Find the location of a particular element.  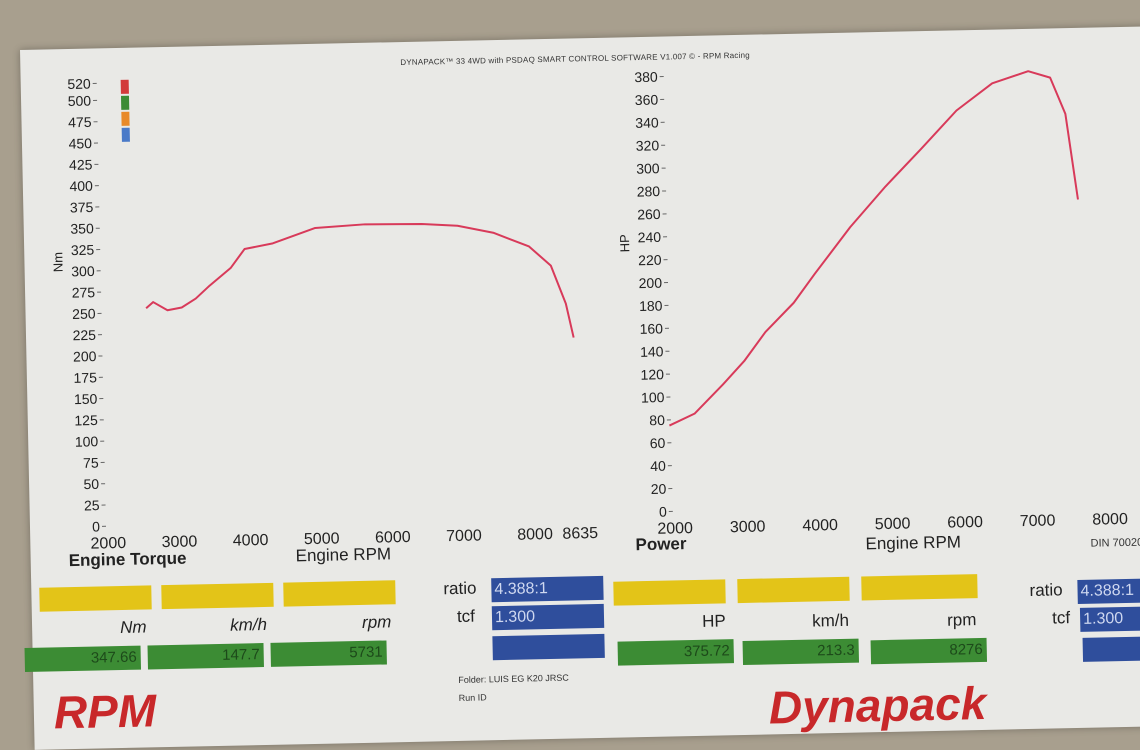

torque-speed-value: 147.7 is located at coordinates (205, 656).